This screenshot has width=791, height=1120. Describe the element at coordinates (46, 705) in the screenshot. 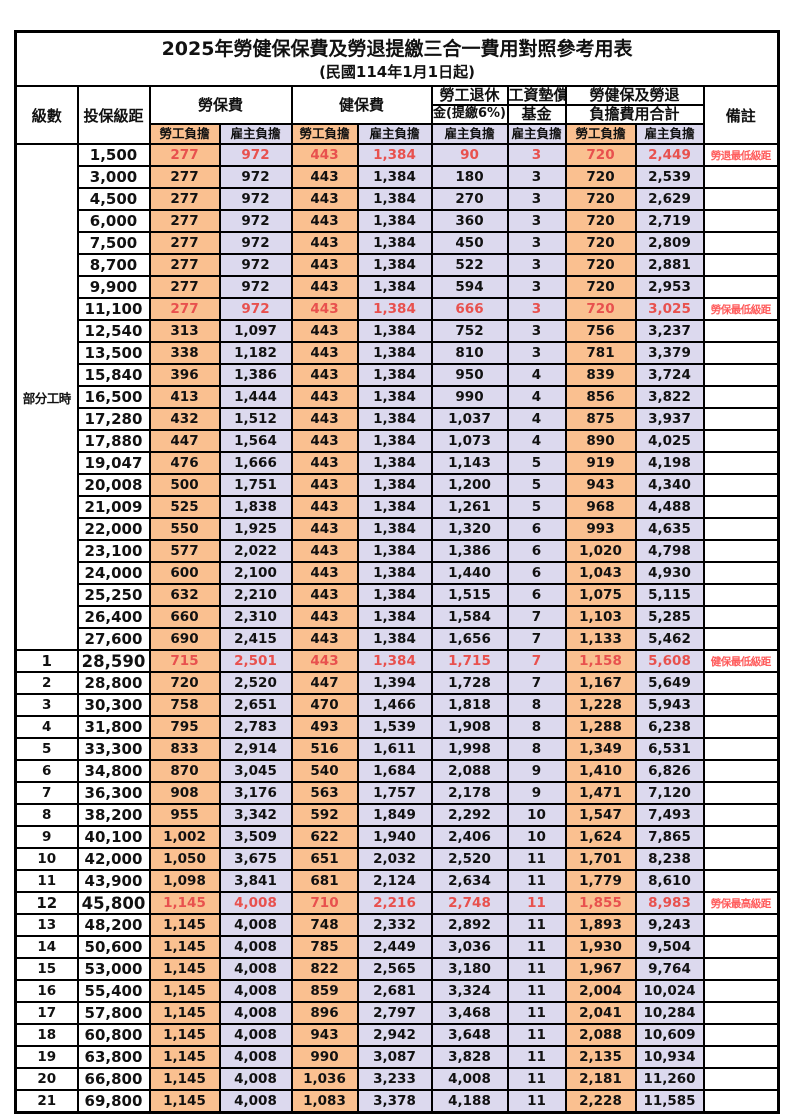

I see `level-cell: 3` at that location.